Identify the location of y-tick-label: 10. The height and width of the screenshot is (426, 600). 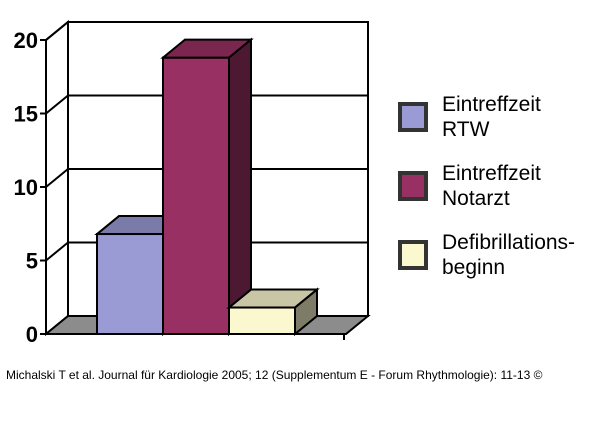
(26, 187).